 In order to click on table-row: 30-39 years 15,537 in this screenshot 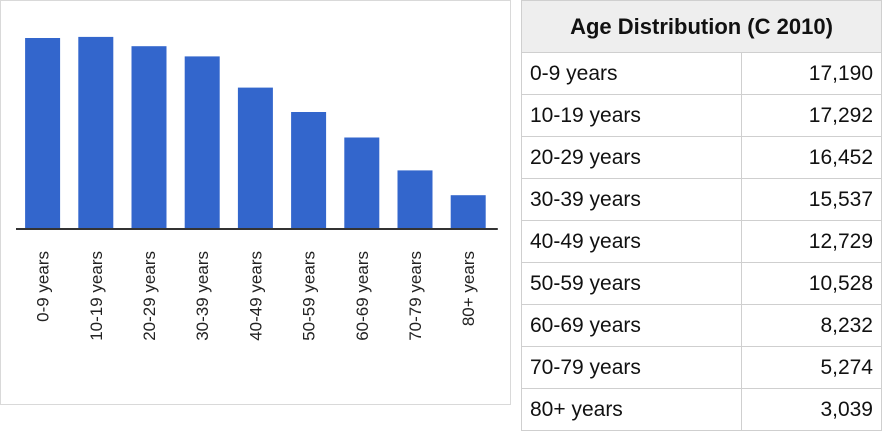, I will do `click(701, 199)`.